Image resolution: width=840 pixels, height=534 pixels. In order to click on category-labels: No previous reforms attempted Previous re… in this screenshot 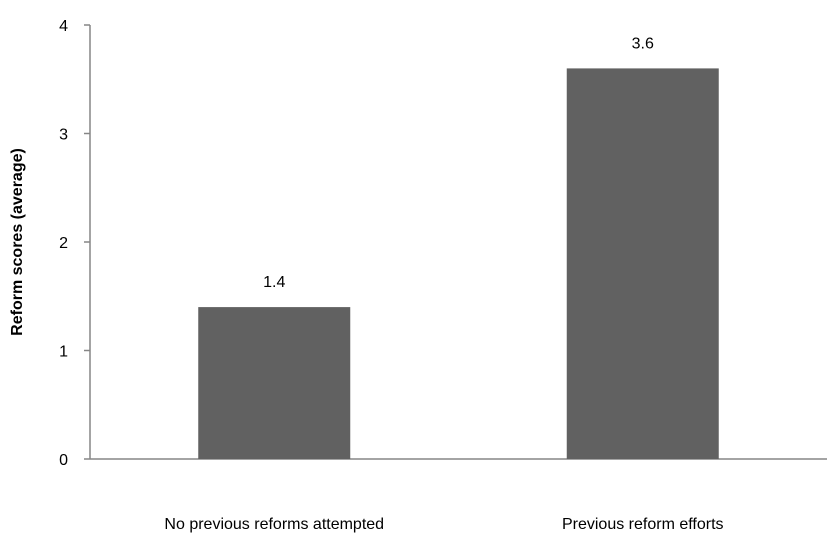, I will do `click(443, 524)`.